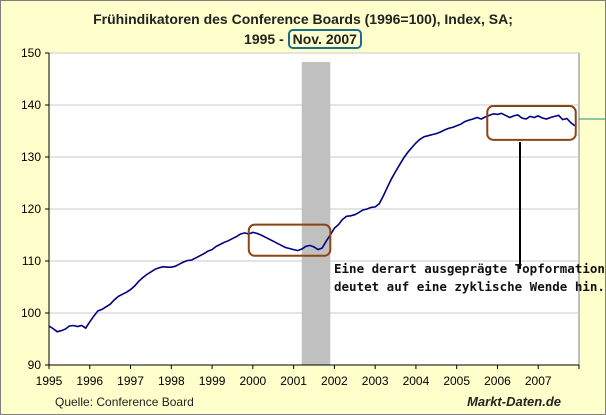 This screenshot has height=415, width=606. I want to click on annotation-line-2: deutet auf eine zyklische Wende hin., so click(469, 286).